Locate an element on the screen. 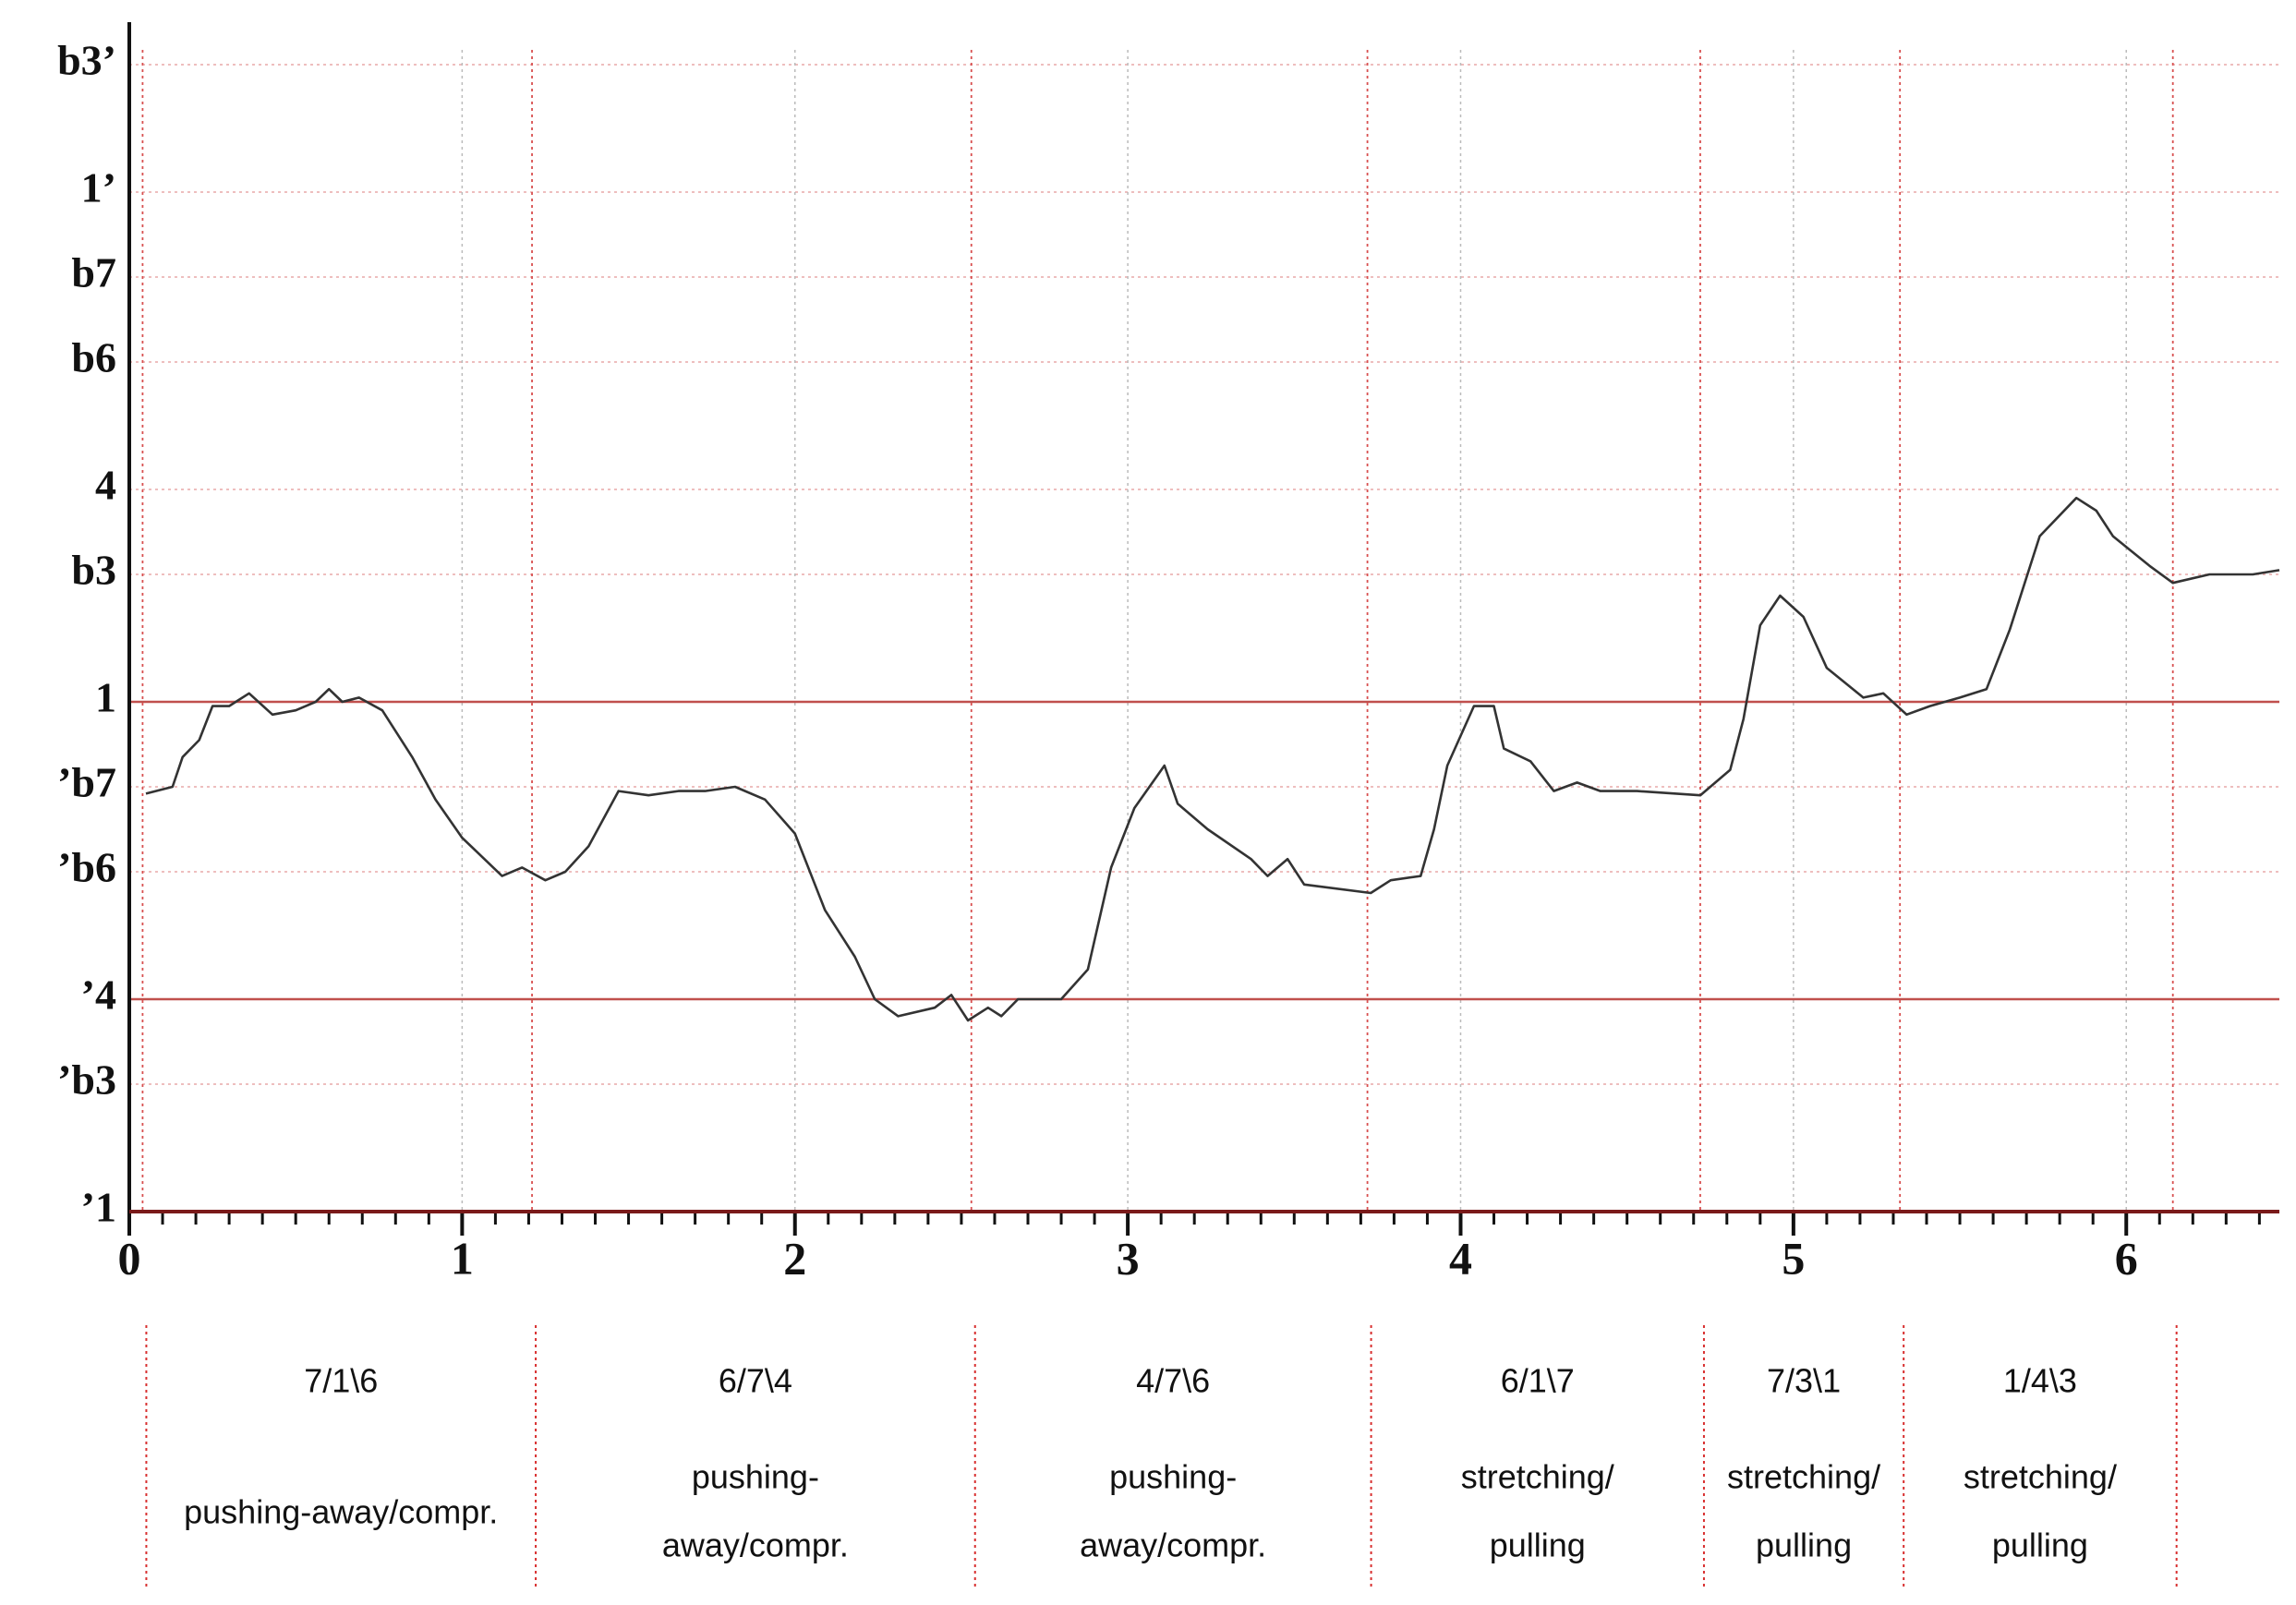  y-tick-label: b6 is located at coordinates (94, 357).